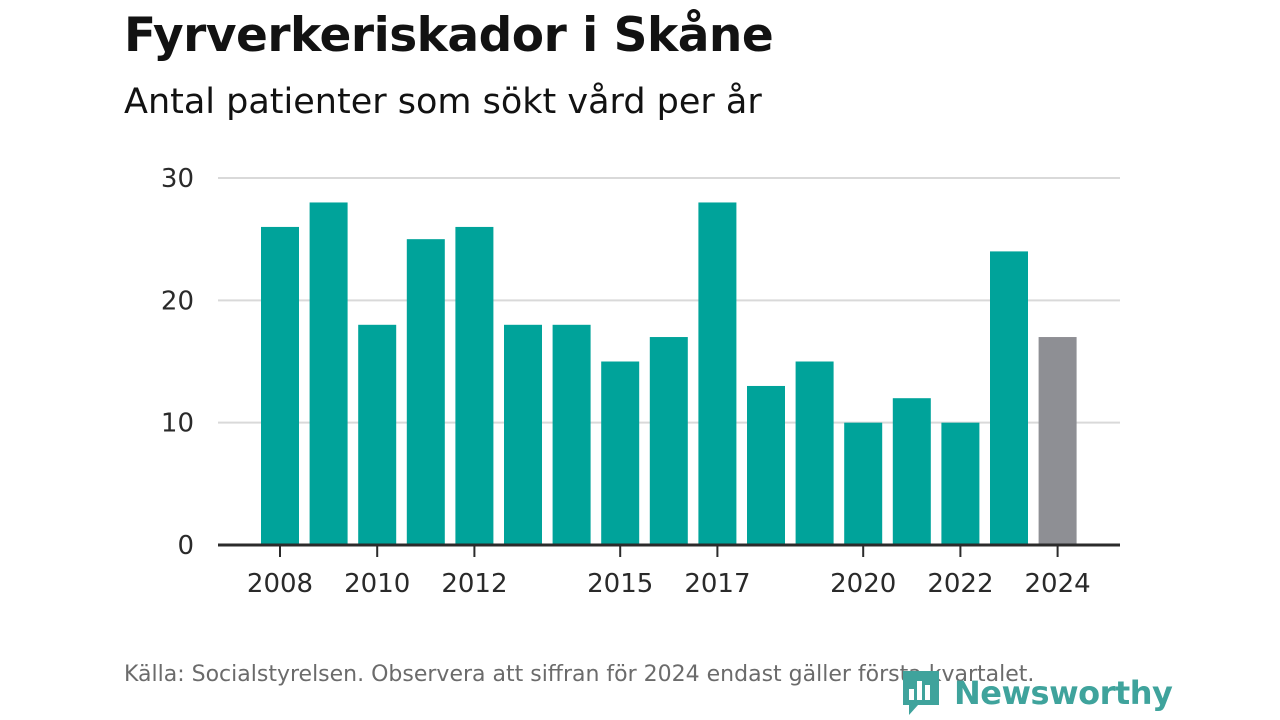 The width and height of the screenshot is (1280, 720). What do you see at coordinates (443, 102) in the screenshot?
I see `chart-subtitle: Antal patienter som sökt vård per år` at bounding box center [443, 102].